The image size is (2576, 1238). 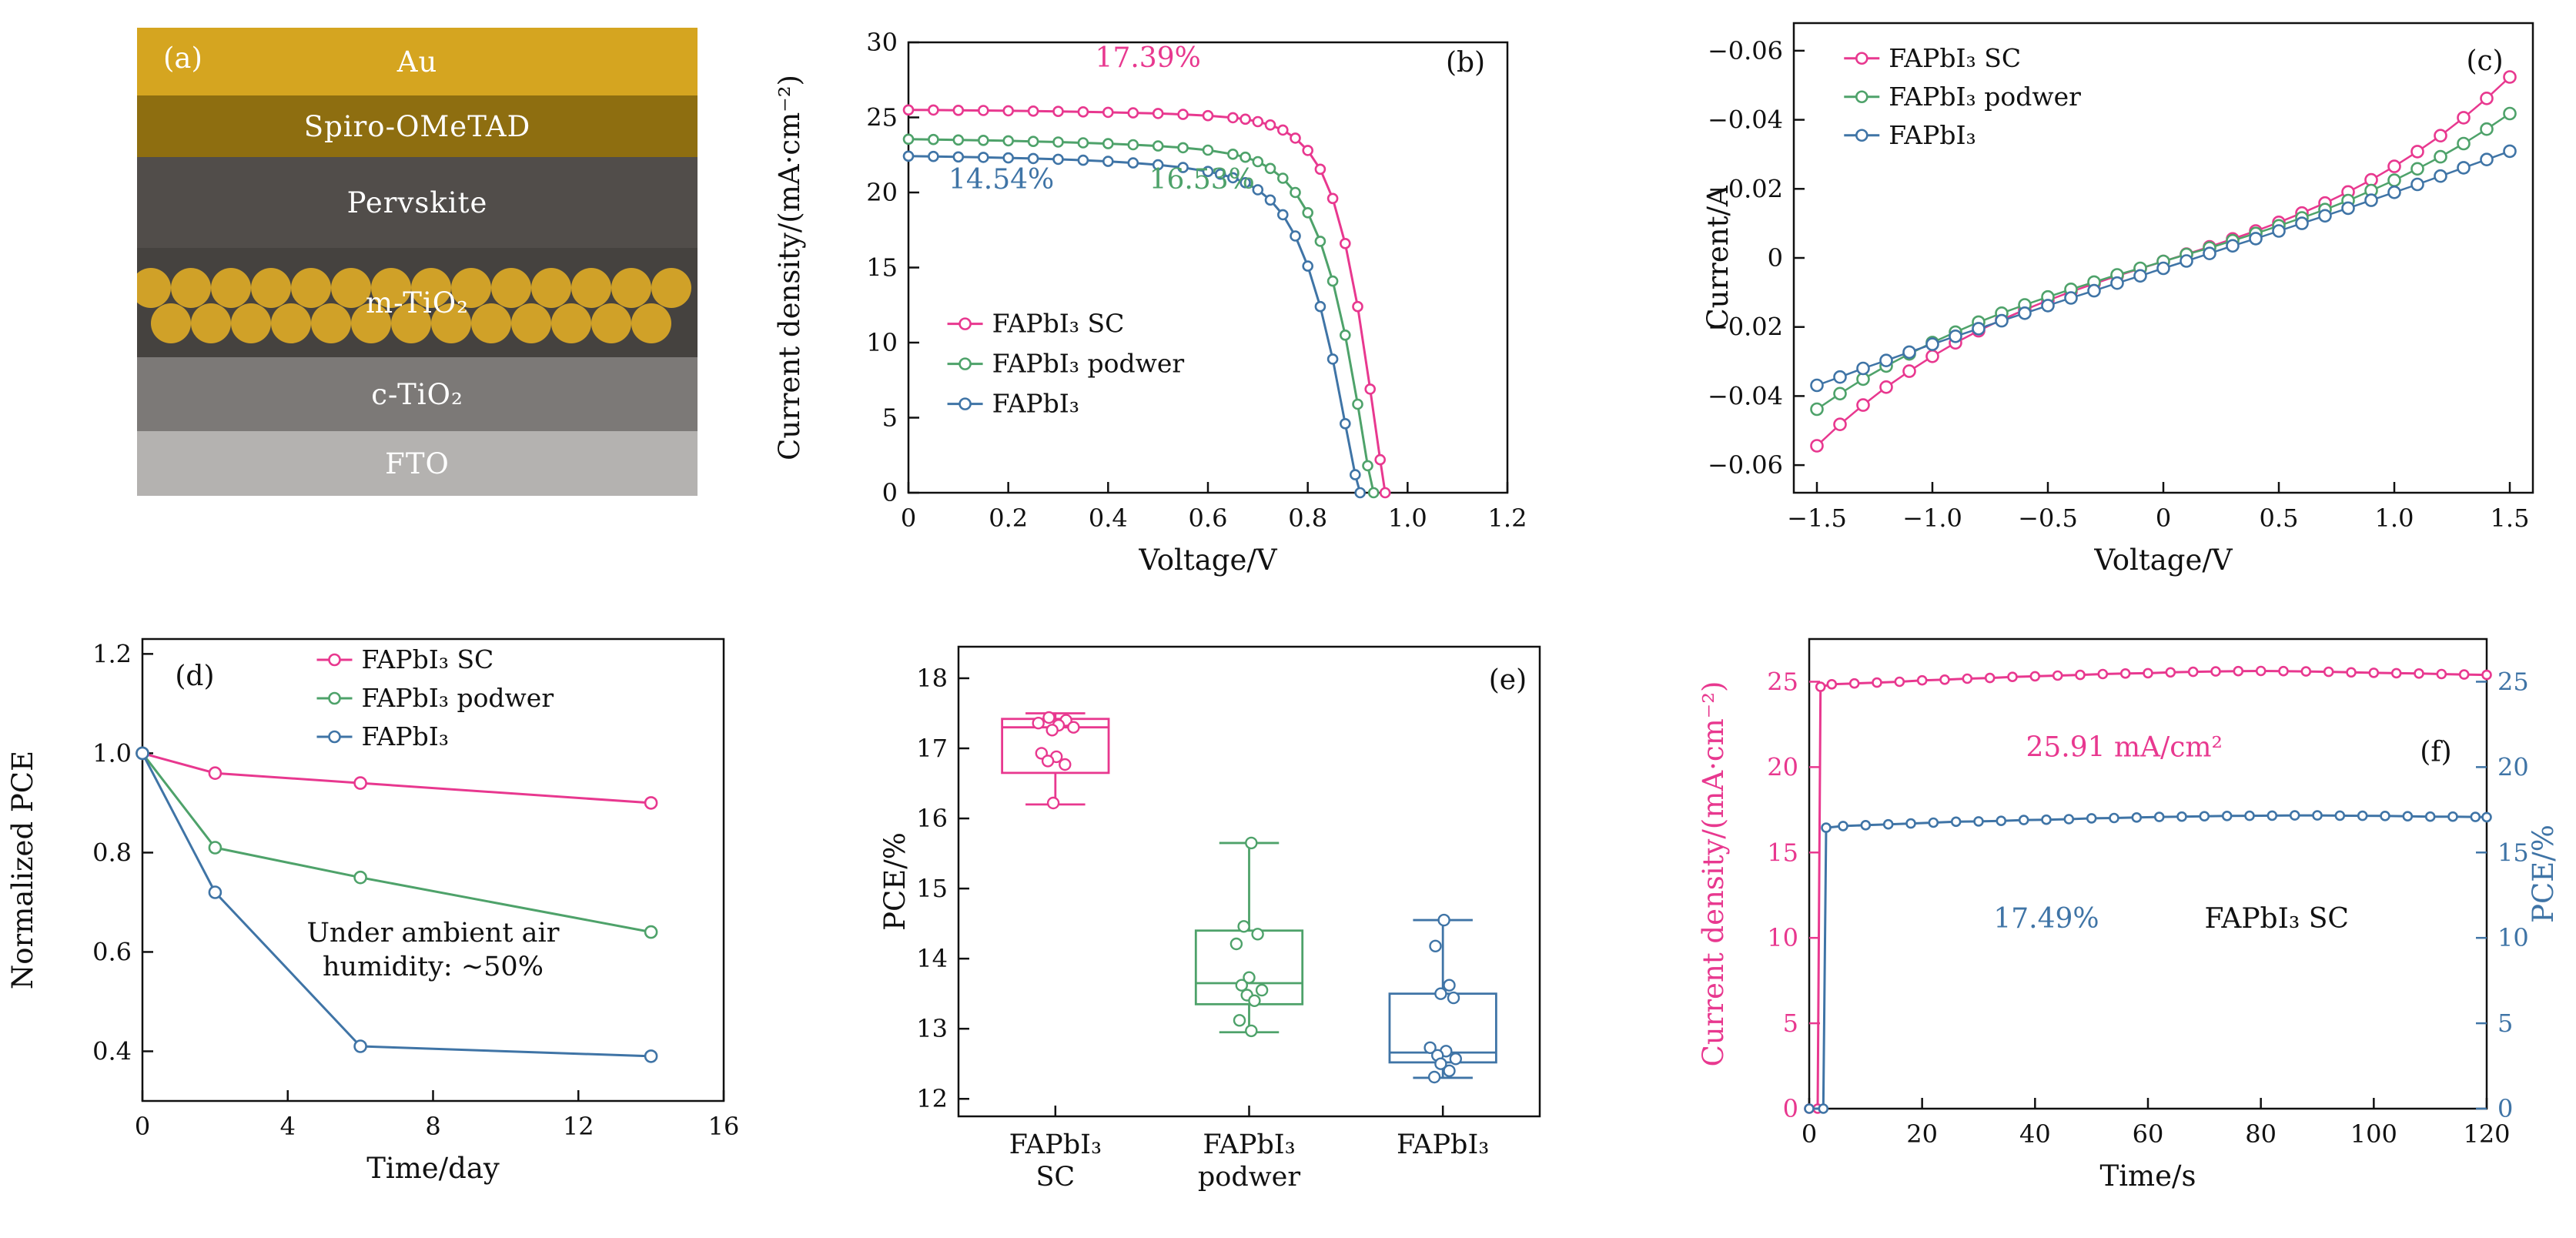 I want to click on svg-text: Time/s, so click(x=2148, y=1176).